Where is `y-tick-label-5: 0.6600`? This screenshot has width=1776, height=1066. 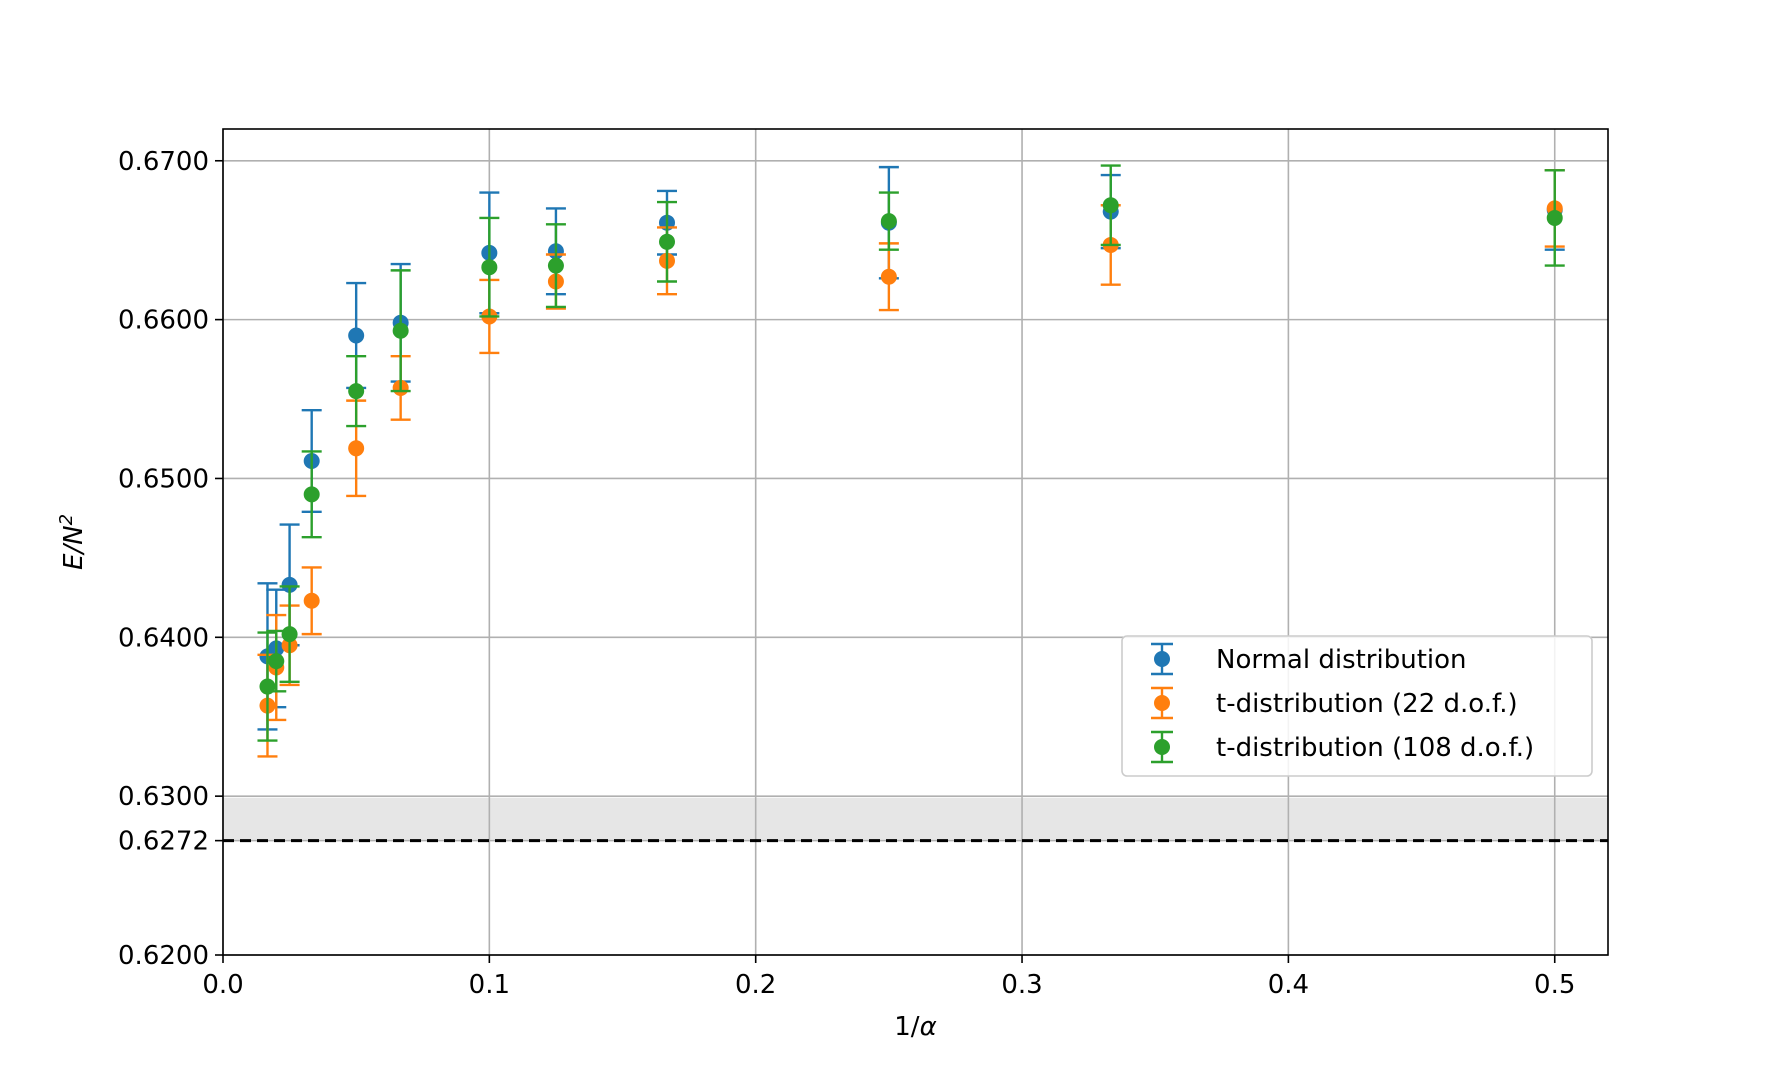 y-tick-label-5: 0.6600 is located at coordinates (163, 321).